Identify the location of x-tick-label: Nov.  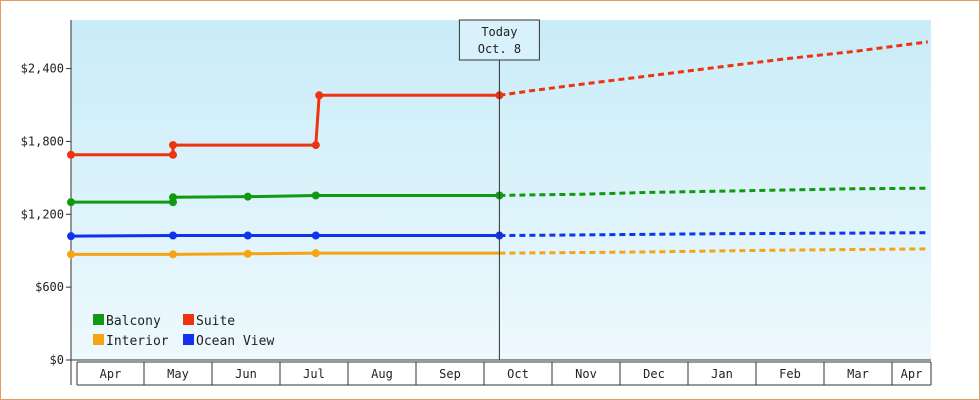
(586, 374).